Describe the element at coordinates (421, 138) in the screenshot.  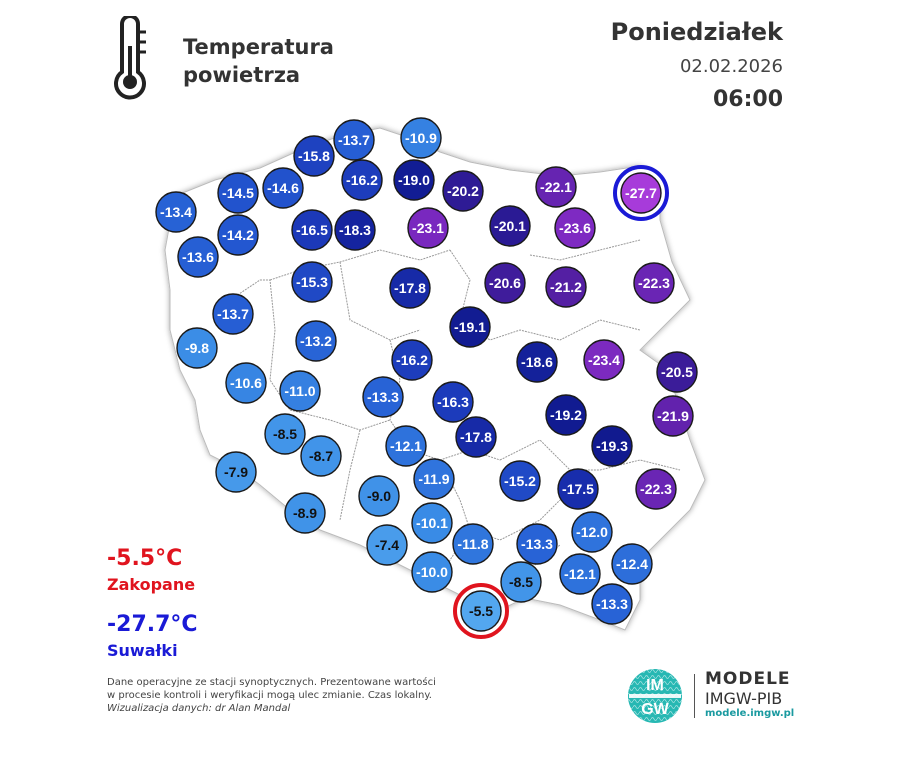
I see `station-value: -10.9` at that location.